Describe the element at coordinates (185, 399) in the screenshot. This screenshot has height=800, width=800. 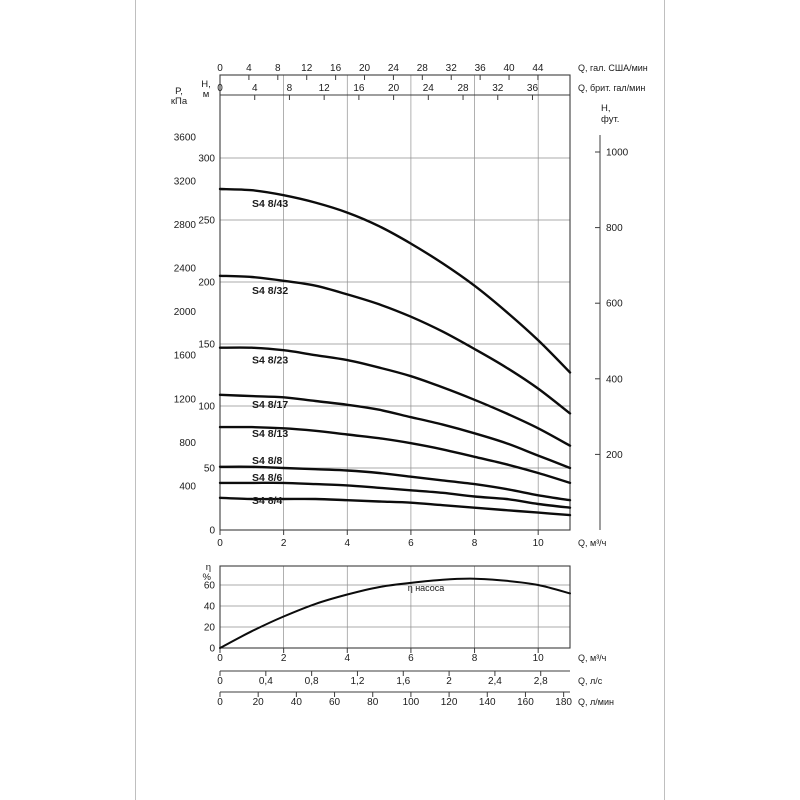
I see `kpa-tick-label: 1200` at that location.